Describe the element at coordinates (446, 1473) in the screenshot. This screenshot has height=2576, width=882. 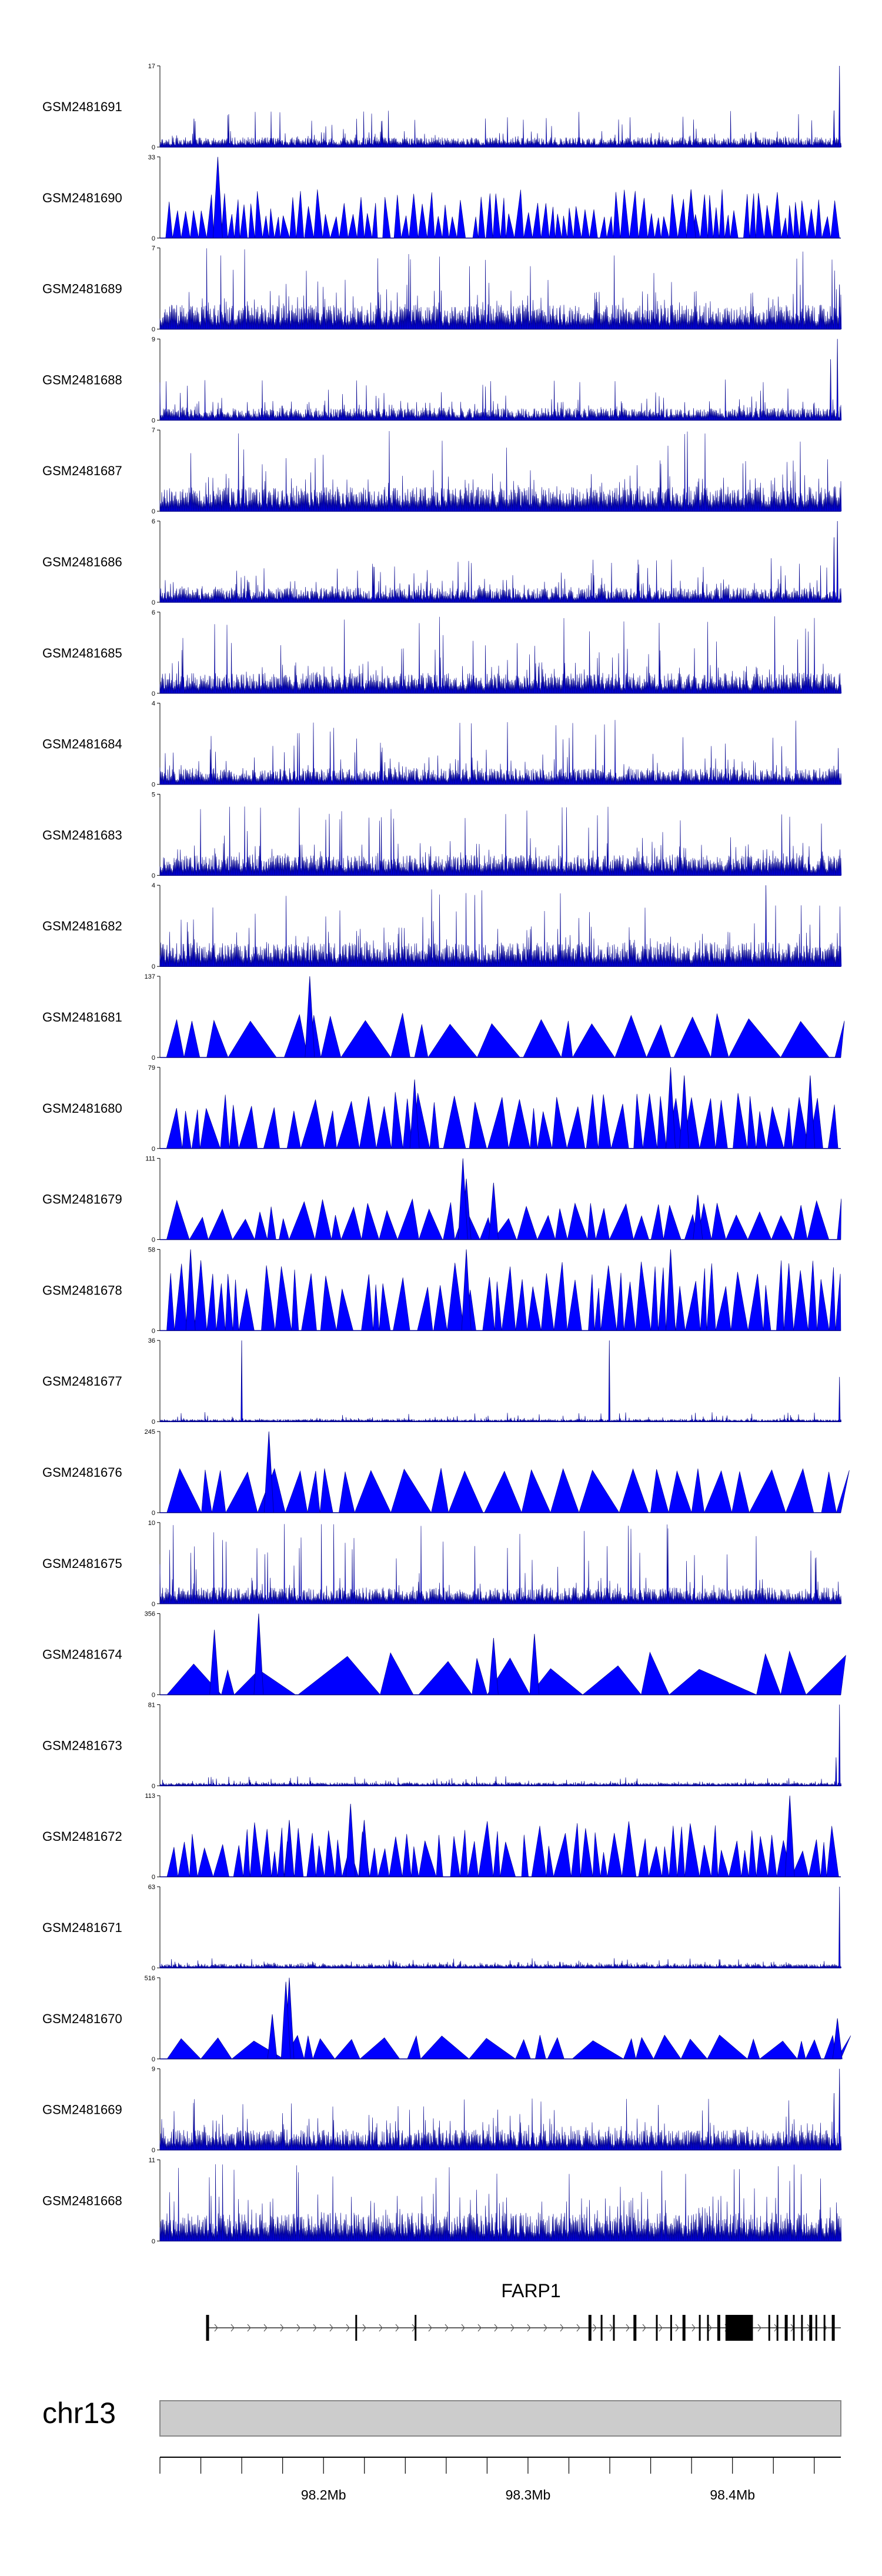
I see `coverage-track: GSM2481676 245 0` at that location.